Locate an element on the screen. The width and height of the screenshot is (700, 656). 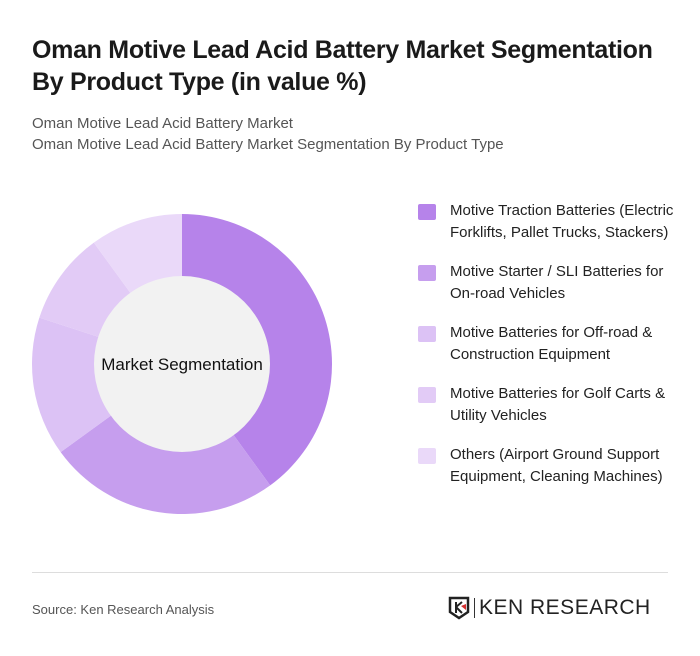
center-label: Market Segmentation is located at coordinates (182, 364).